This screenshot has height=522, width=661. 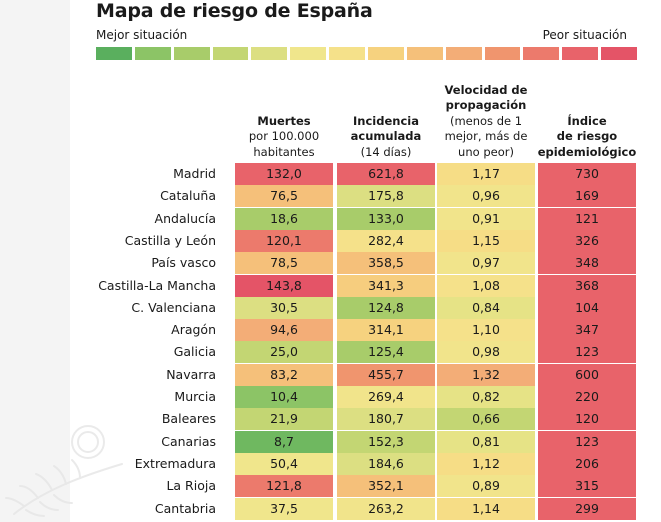 I want to click on cell-muertes: 94,6, so click(x=284, y=330).